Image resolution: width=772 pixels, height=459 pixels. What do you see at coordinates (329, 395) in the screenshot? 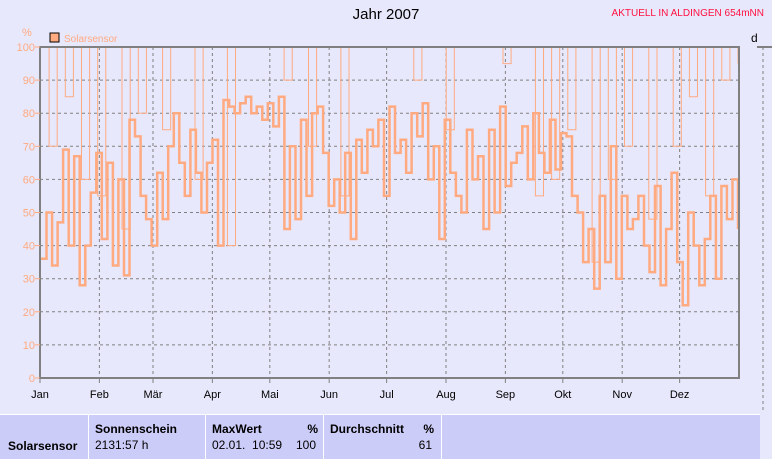
I see `x-tick-label-Jun: Jun` at bounding box center [329, 395].